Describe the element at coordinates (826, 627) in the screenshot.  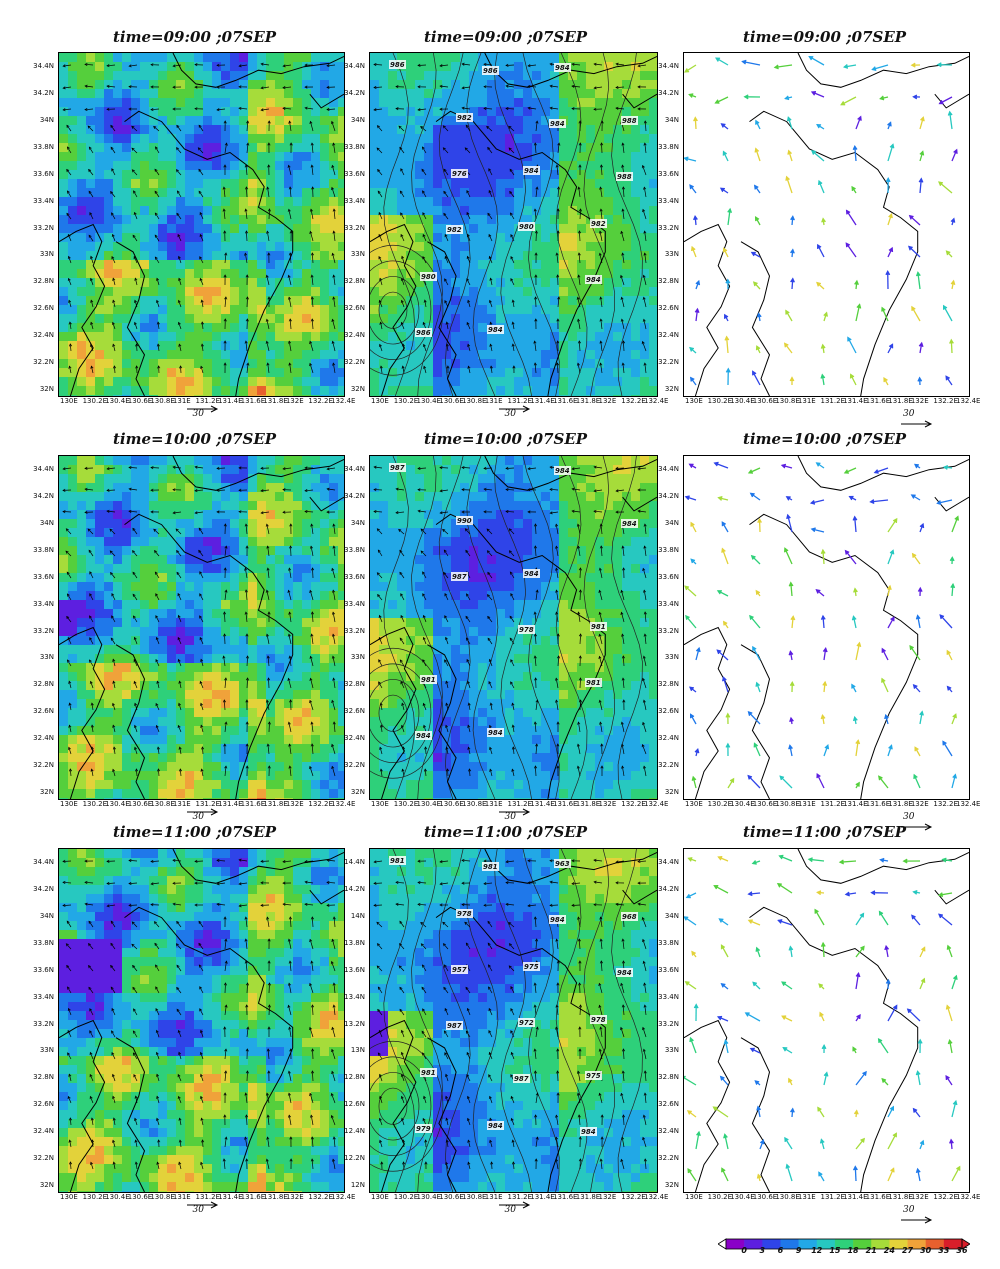
I see `map-plot` at that location.